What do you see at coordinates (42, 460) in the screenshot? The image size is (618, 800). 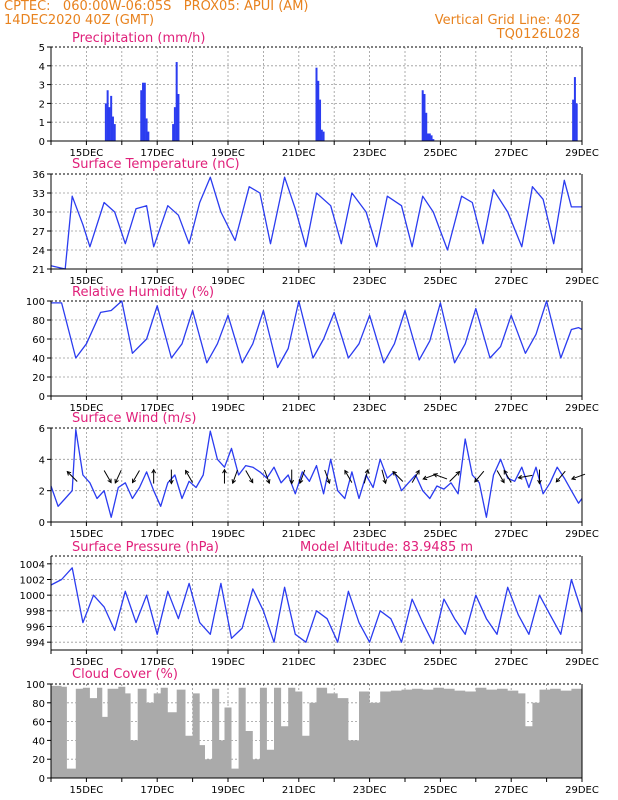 I see `y-tick-label: 4` at bounding box center [42, 460].